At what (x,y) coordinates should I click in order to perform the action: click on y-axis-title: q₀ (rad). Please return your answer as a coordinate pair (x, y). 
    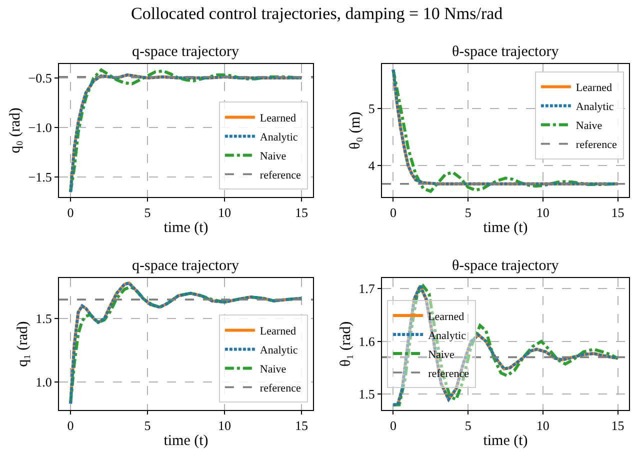
    Looking at the image, I should click on (16, 131).